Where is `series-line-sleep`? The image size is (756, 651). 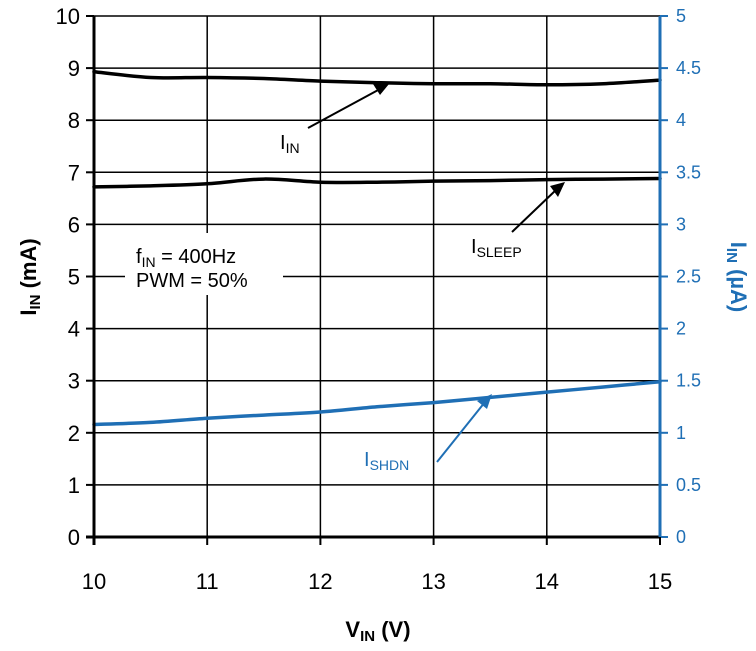 series-line-sleep is located at coordinates (377, 182).